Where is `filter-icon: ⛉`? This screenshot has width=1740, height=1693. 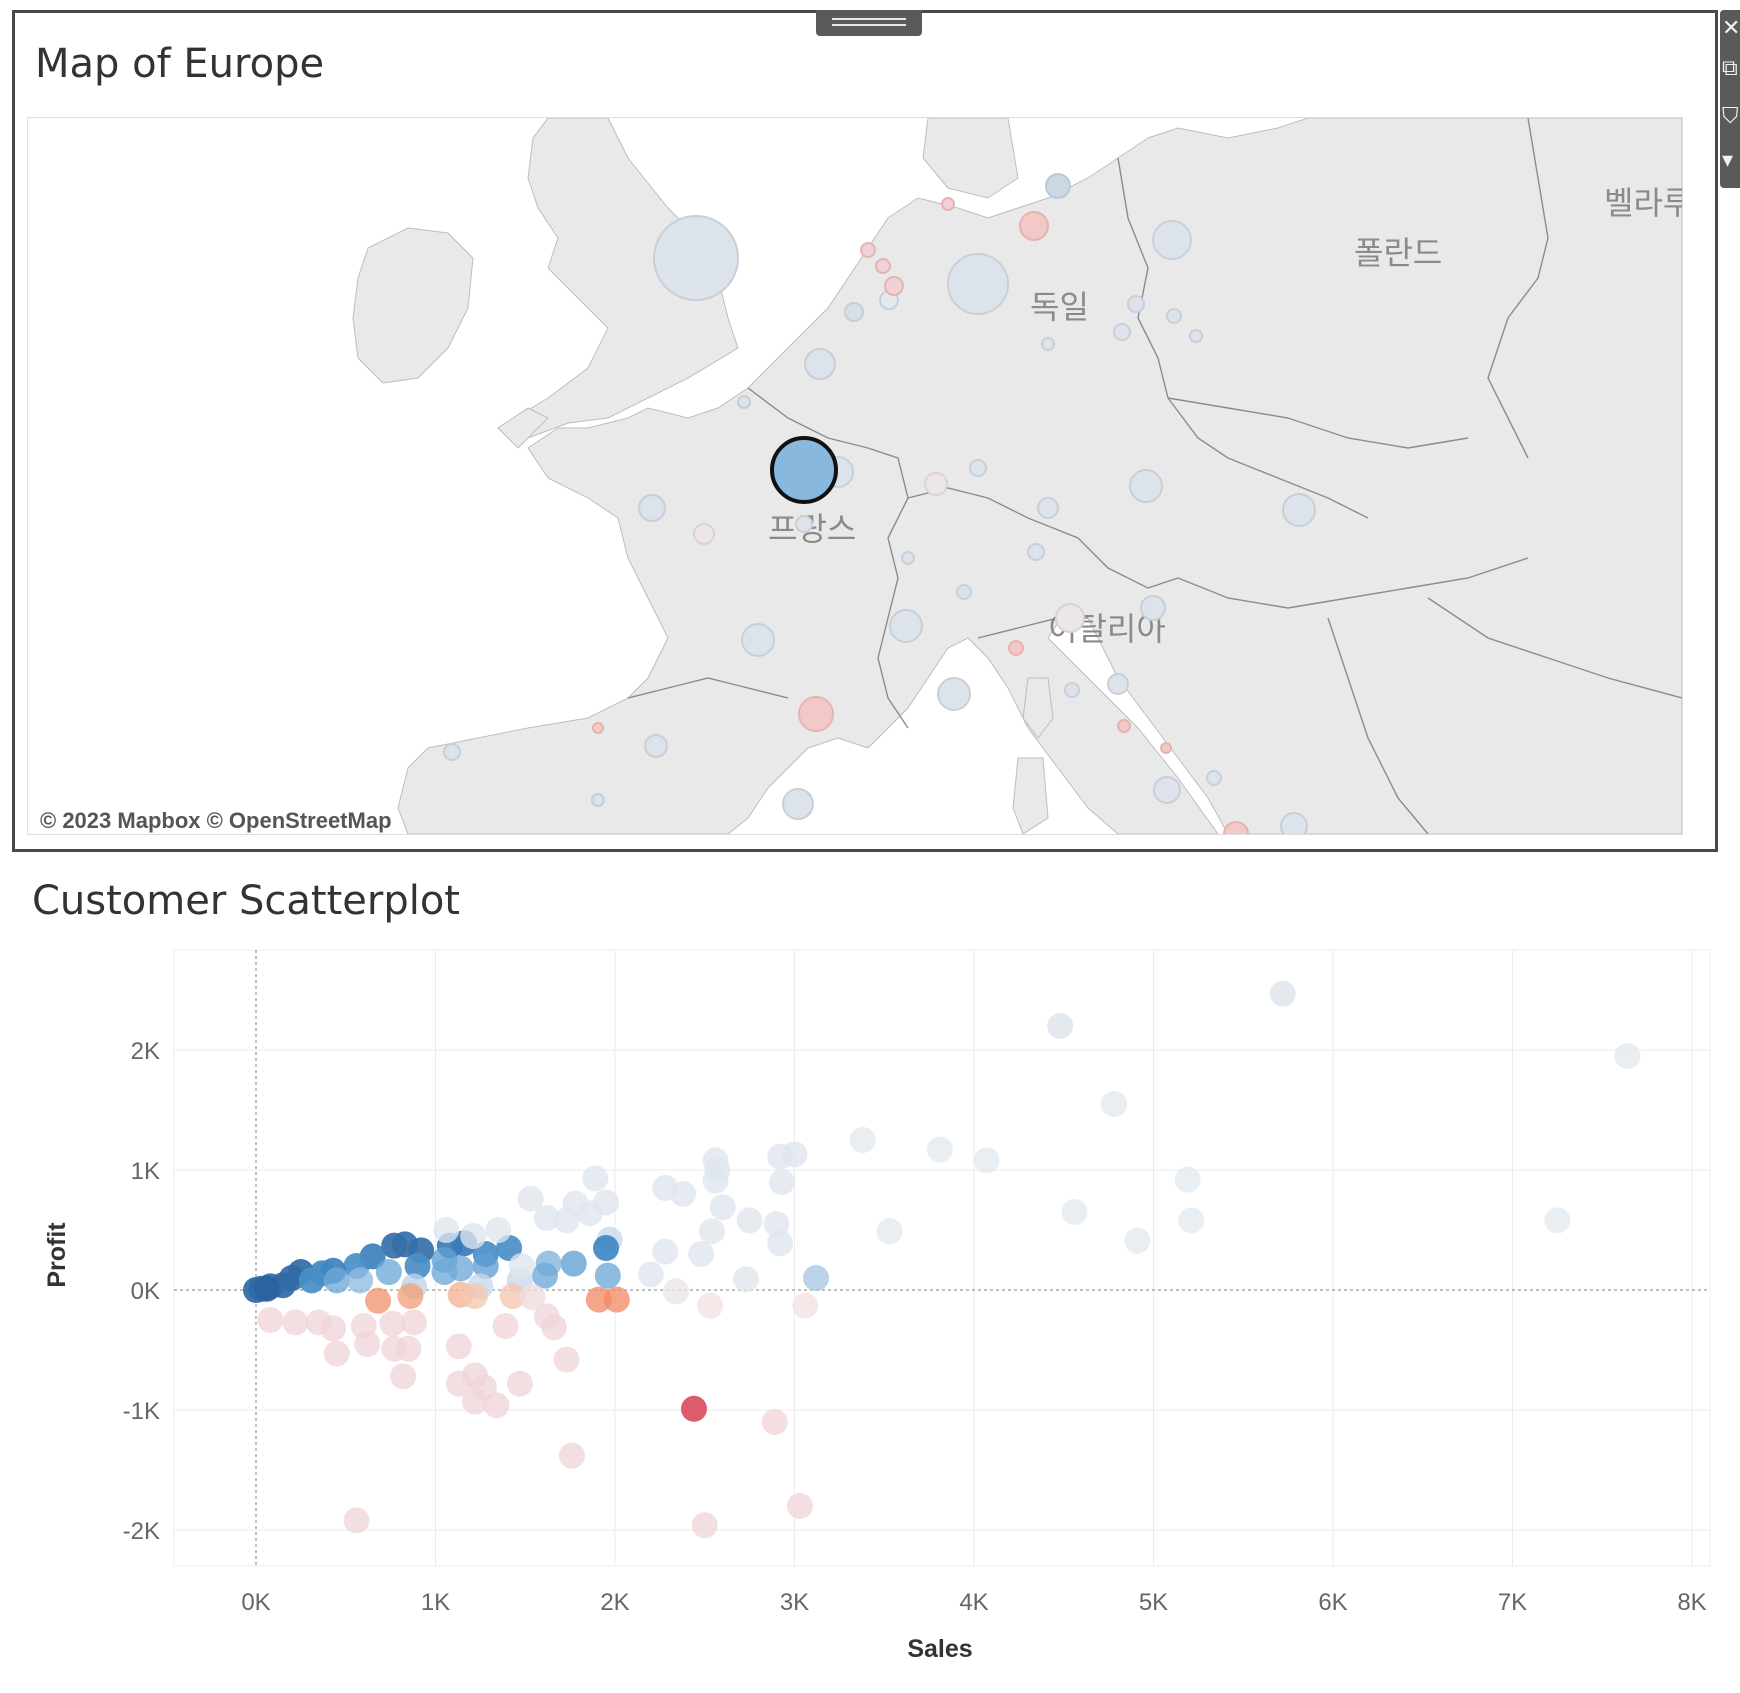
filter-icon: ⛉ is located at coordinates (1730, 116).